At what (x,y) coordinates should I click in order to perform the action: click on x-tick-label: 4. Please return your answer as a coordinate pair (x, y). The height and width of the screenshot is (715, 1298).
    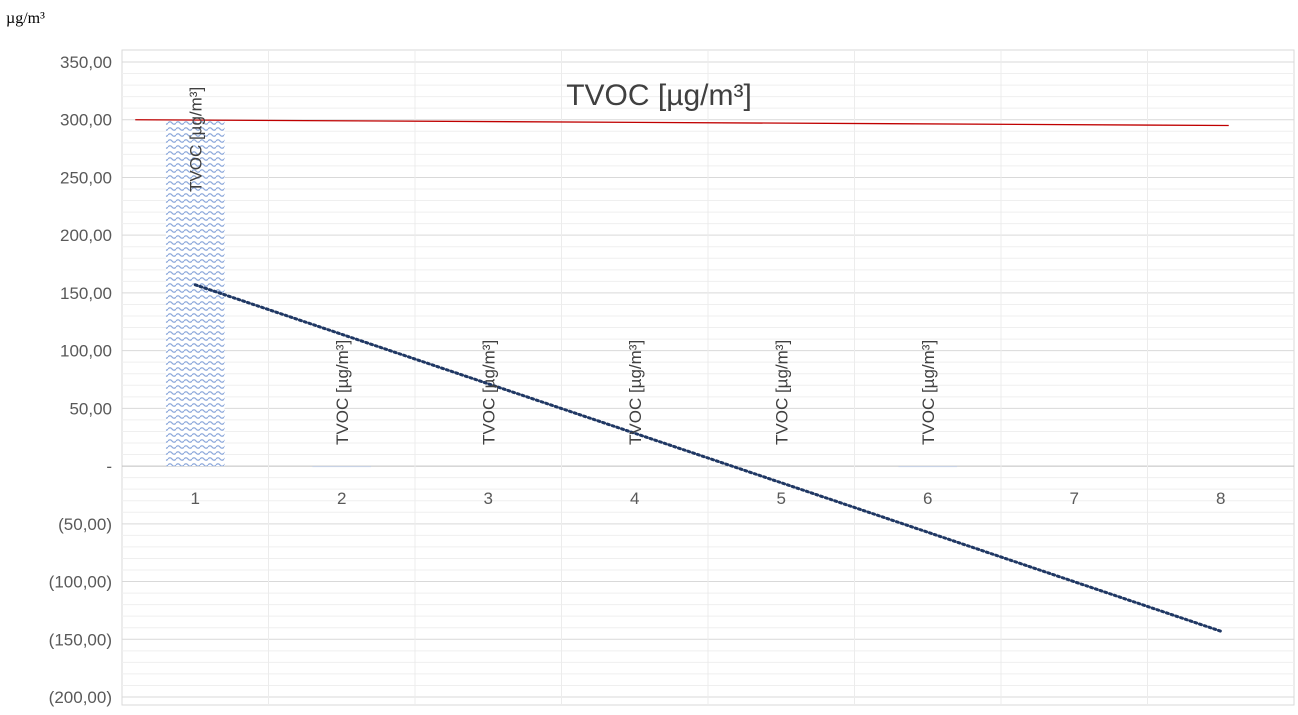
    Looking at the image, I should click on (634, 498).